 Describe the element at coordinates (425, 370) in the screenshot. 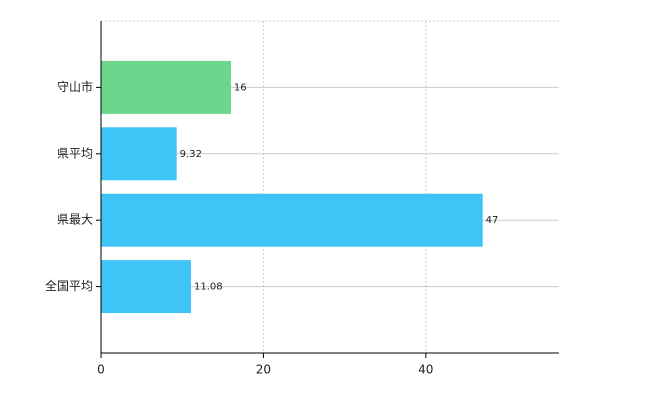

I see `x-tick-label: 40` at that location.